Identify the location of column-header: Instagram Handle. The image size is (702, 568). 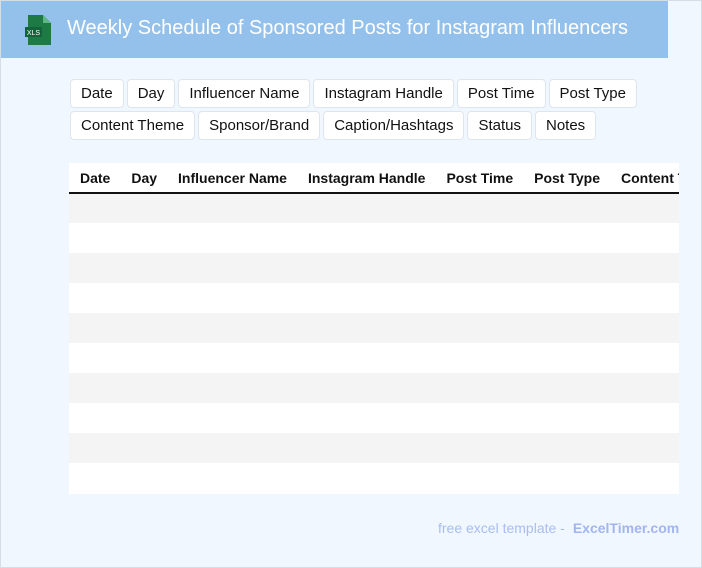
(366, 178).